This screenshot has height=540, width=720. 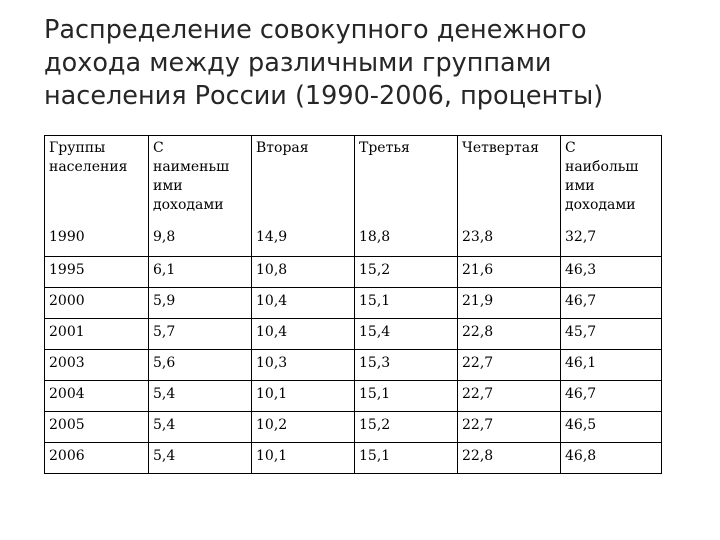 What do you see at coordinates (324, 96) in the screenshot?
I see `title-line: населения России (1990-2006, проценты)` at bounding box center [324, 96].